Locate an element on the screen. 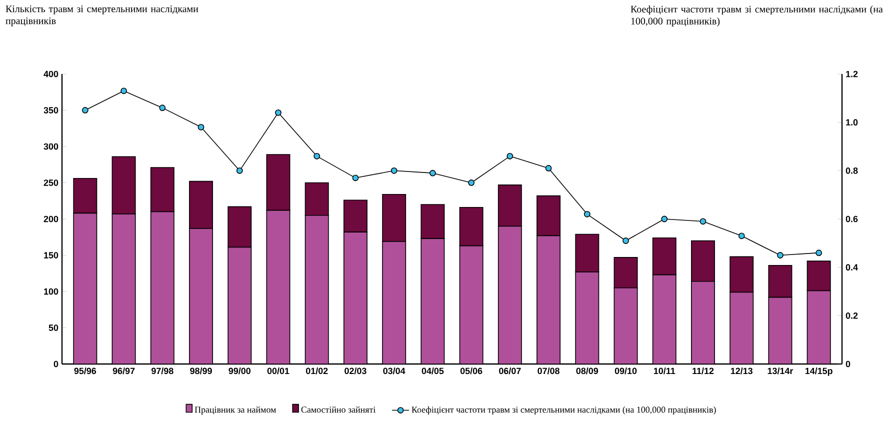 The image size is (891, 430). y-tick-label: 350 is located at coordinates (51, 110).